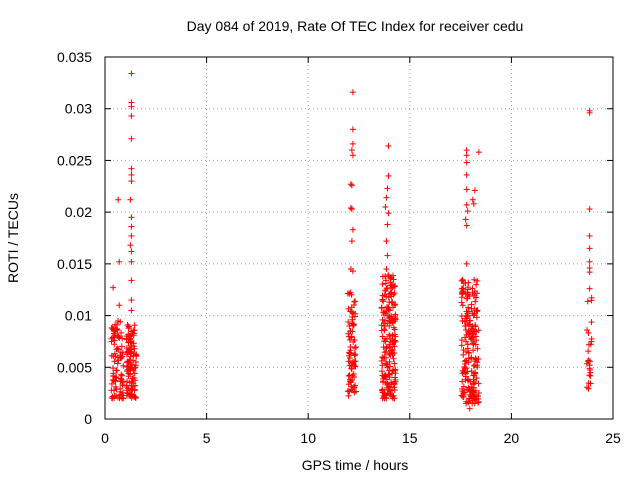 The image size is (640, 480). Describe the element at coordinates (74, 264) in the screenshot. I see `y-tick-label: 0.015` at that location.